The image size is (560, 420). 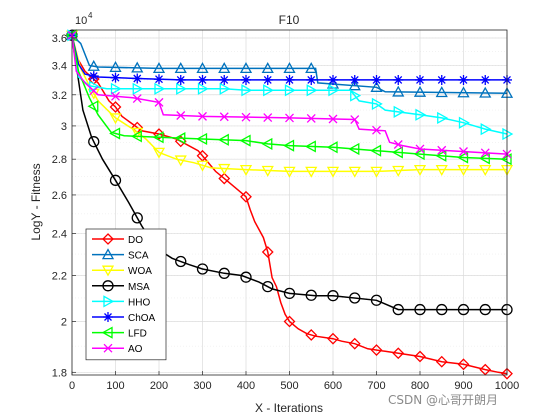 I want to click on legend-label-lfd: LFD, so click(x=137, y=334).